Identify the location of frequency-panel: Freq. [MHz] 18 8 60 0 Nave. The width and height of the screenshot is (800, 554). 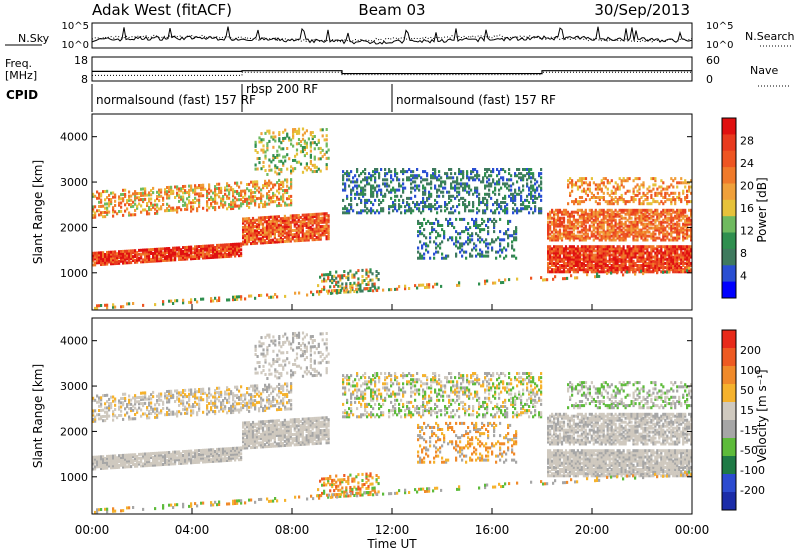
(397, 70).